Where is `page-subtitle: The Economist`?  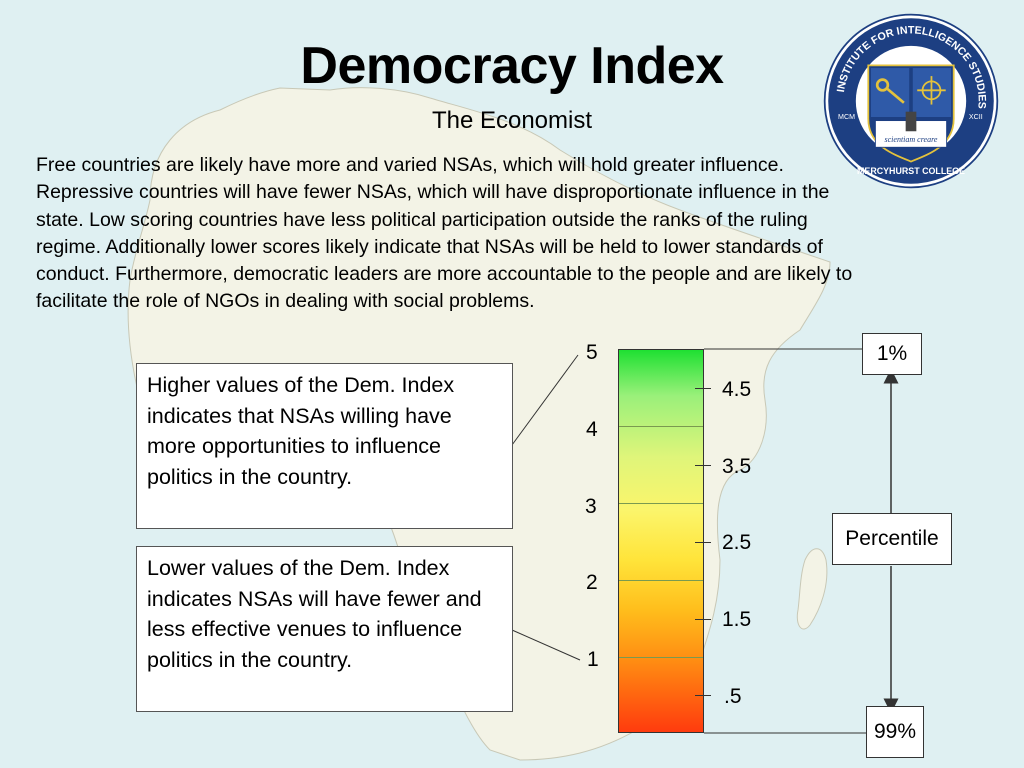 page-subtitle: The Economist is located at coordinates (512, 120).